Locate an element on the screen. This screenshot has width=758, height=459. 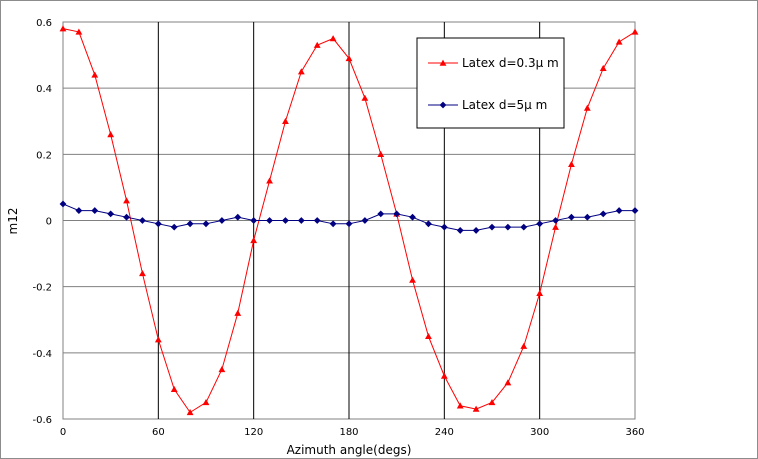
y-axis-label: m12 is located at coordinates (13, 221).